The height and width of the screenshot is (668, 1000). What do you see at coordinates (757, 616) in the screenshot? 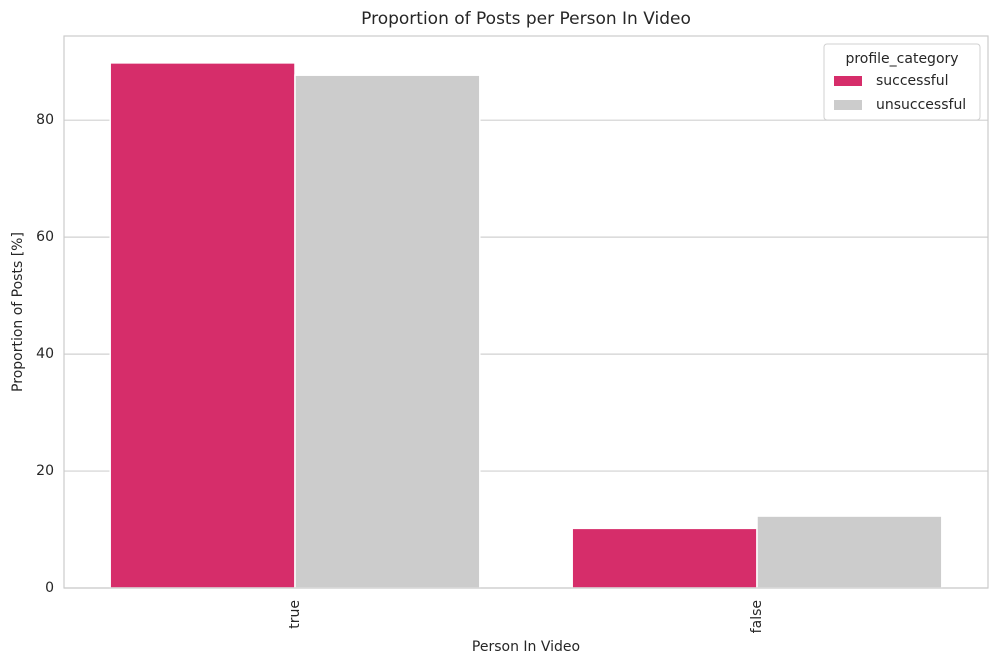
I see `x-tick-label: false` at bounding box center [757, 616].